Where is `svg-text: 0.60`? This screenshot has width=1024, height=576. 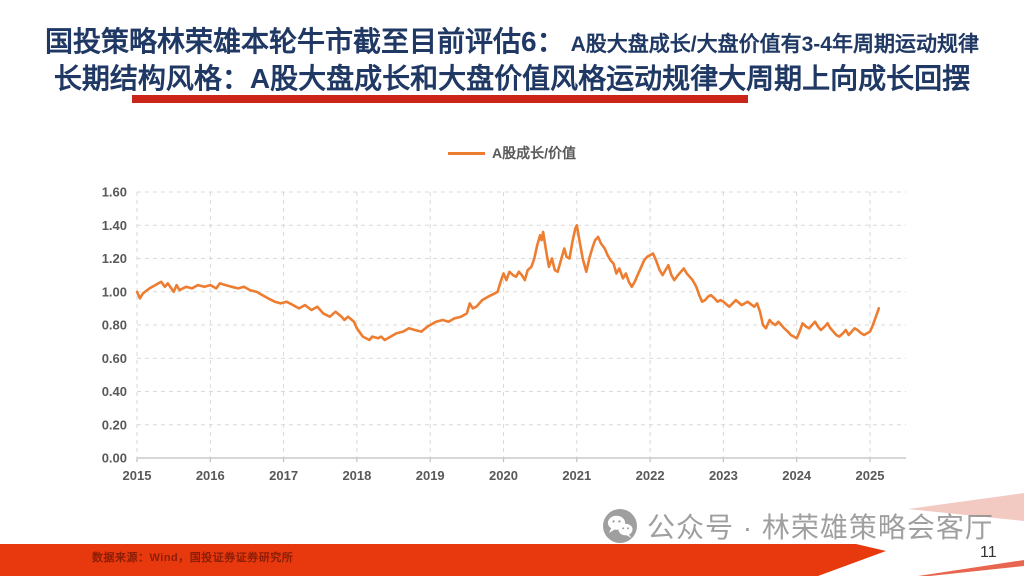
svg-text: 0.60 is located at coordinates (114, 358).